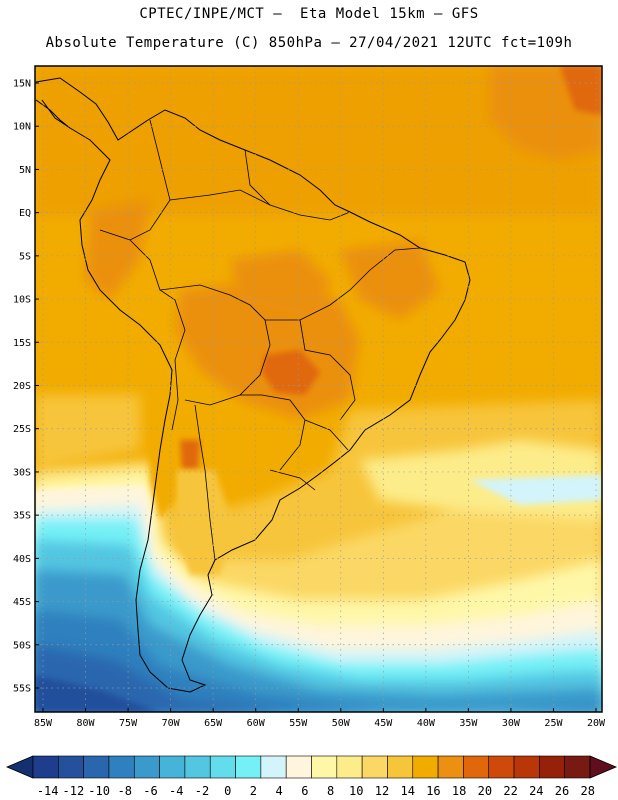 The height and width of the screenshot is (800, 618). I want to click on lon-tick-label: 75W, so click(128, 723).